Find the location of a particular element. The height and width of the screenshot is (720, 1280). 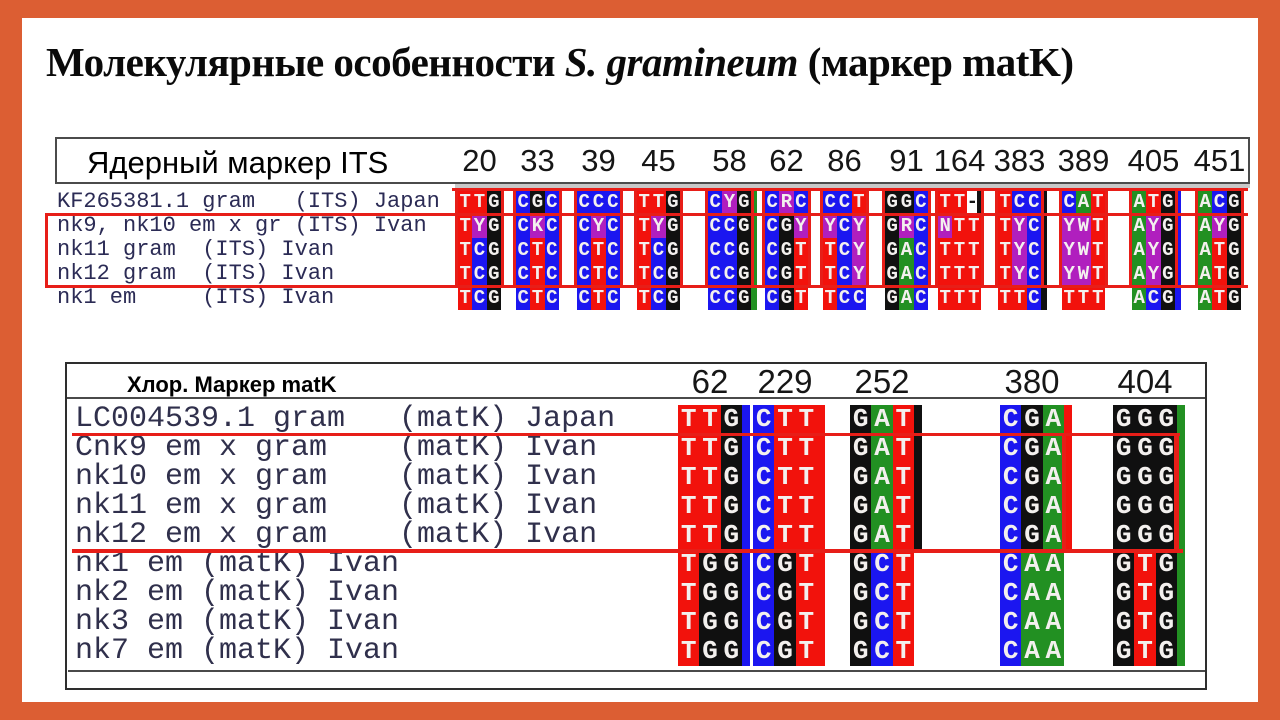

sequence-name: nk10 em x gram (matK) Ivan is located at coordinates (336, 477).